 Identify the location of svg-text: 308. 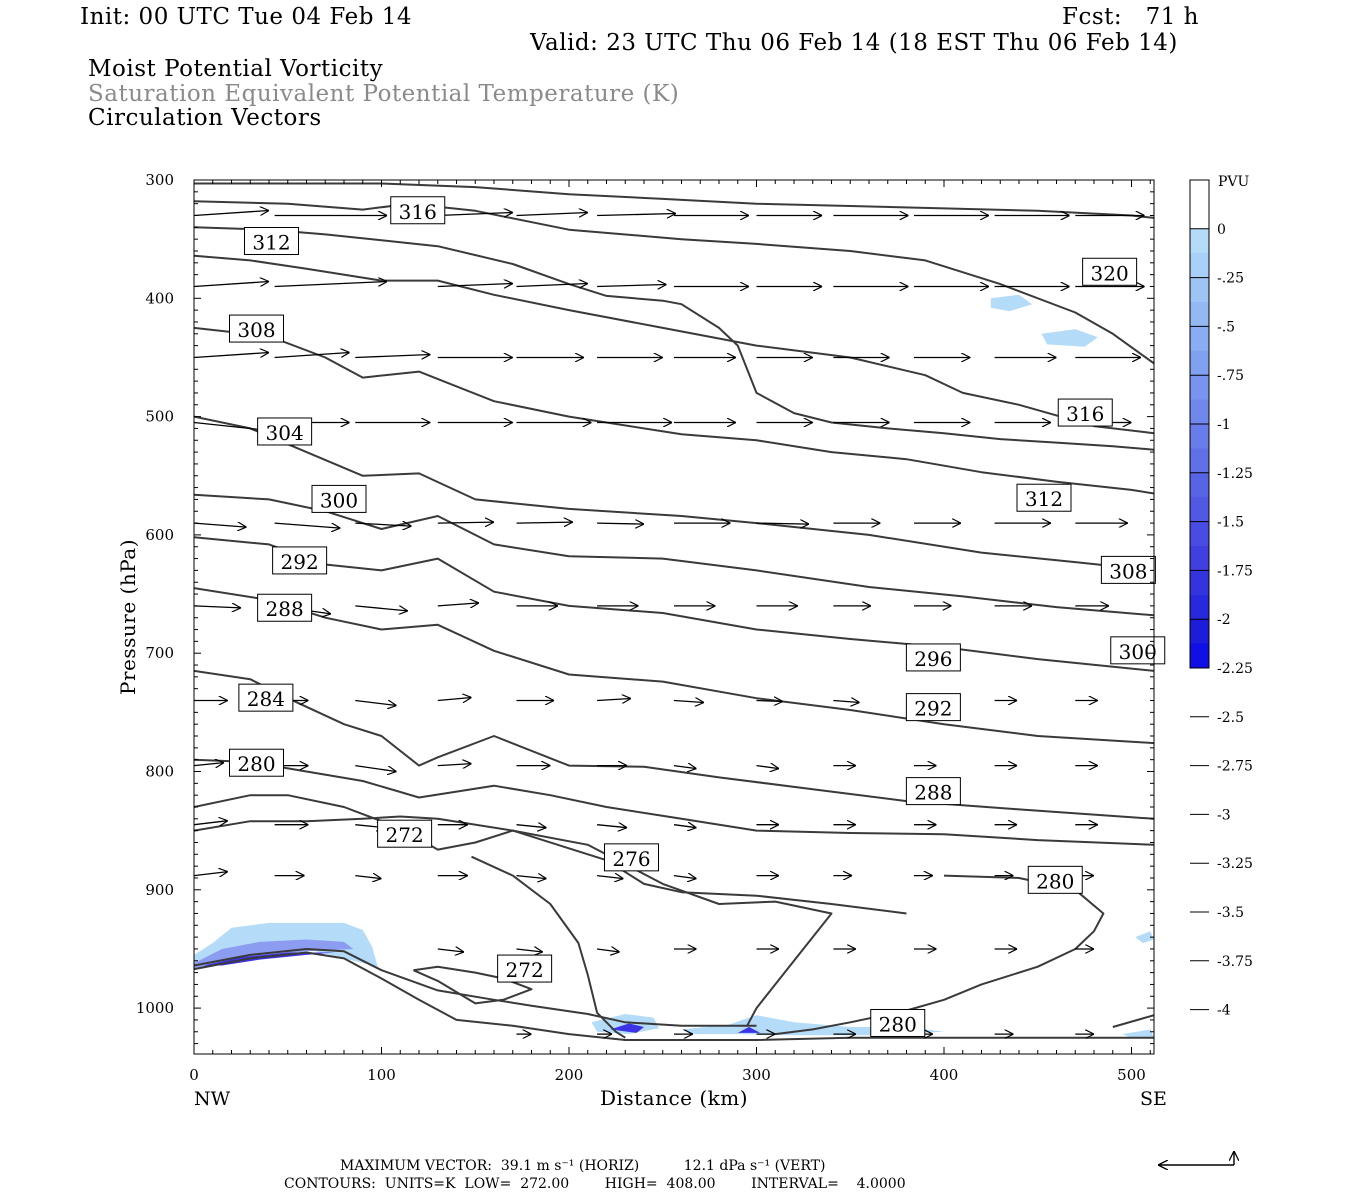
(1128, 571).